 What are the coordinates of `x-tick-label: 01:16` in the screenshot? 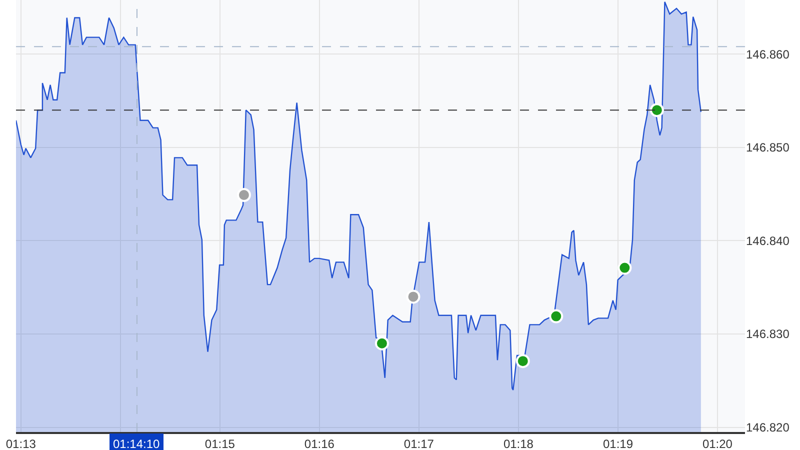 It's located at (319, 443).